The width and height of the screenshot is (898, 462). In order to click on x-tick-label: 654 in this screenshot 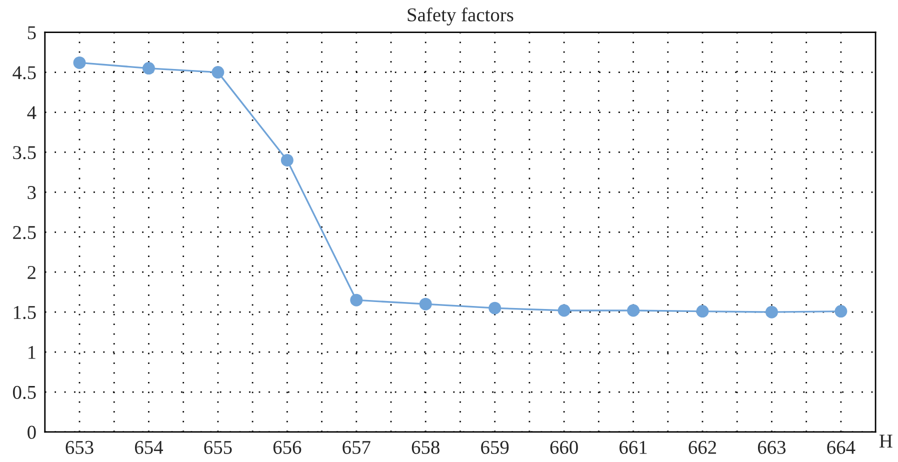, I will do `click(149, 447)`.